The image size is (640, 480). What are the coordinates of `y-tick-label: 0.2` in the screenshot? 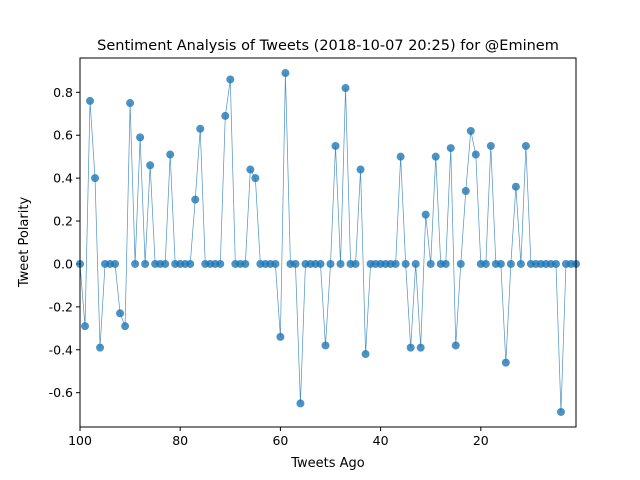 It's located at (63, 221).